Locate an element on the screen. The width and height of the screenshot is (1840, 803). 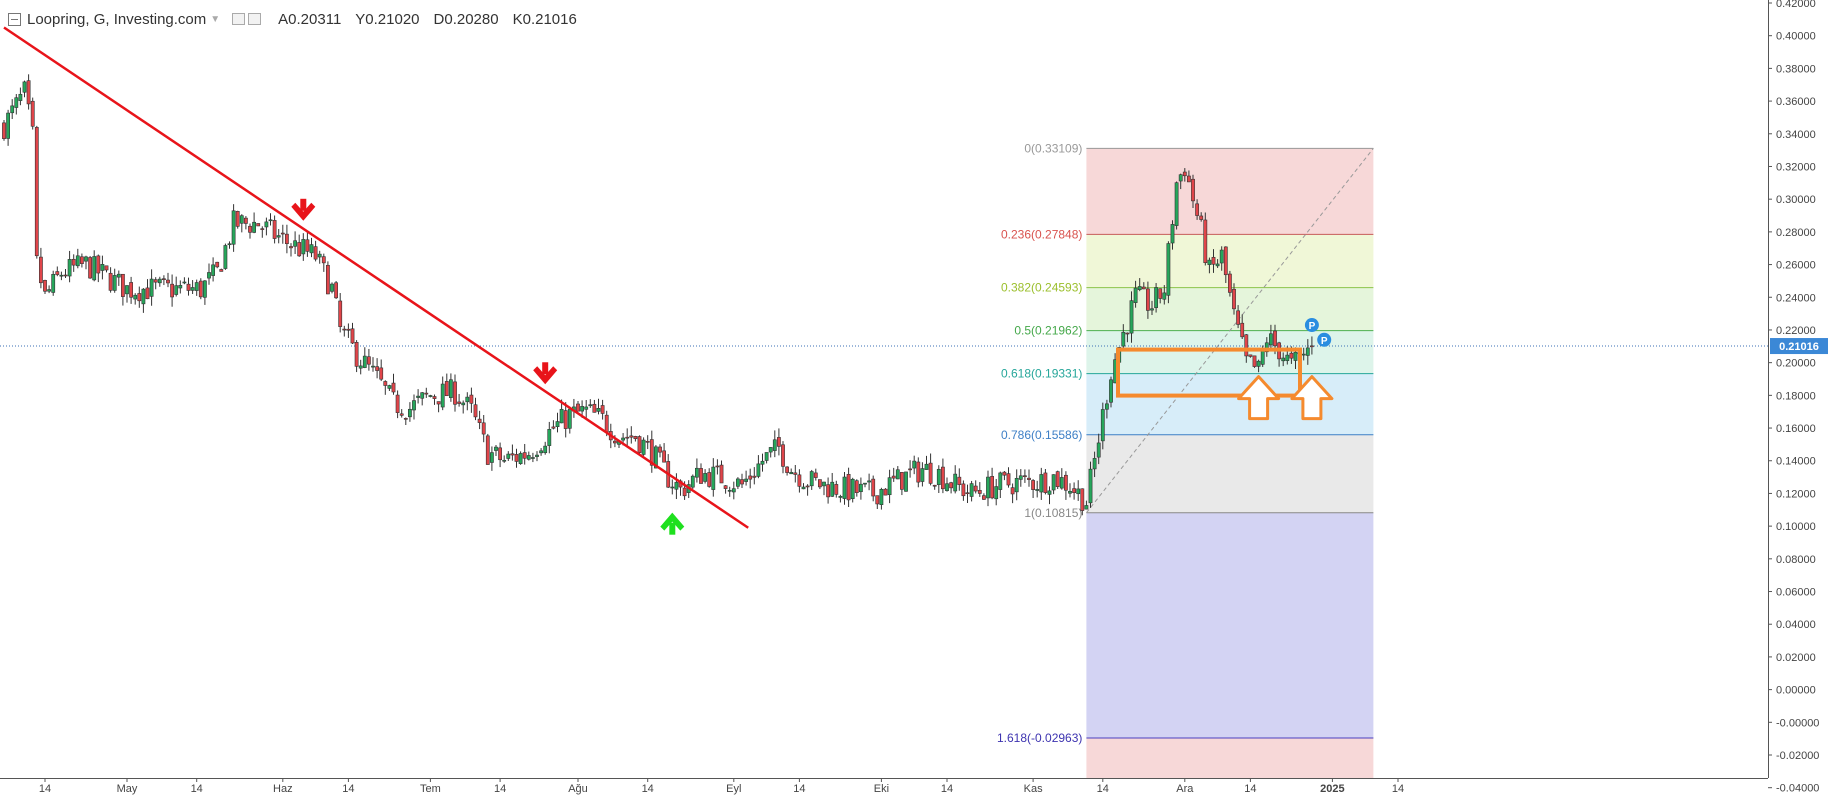
chevron-down-icon: ▼ is located at coordinates (215, 19).